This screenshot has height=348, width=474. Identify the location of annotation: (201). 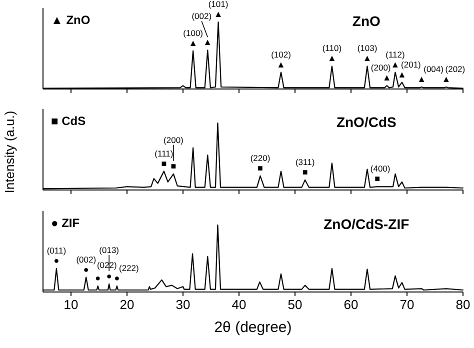
(411, 64).